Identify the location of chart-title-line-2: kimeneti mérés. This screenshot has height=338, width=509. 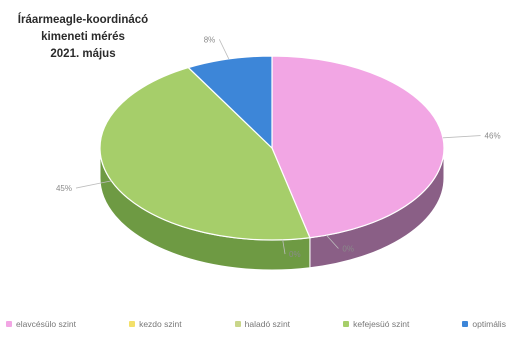
(83, 37).